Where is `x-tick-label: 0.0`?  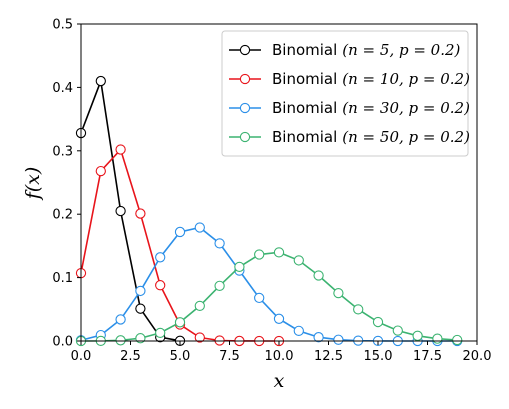 x-tick-label: 0.0 is located at coordinates (81, 356).